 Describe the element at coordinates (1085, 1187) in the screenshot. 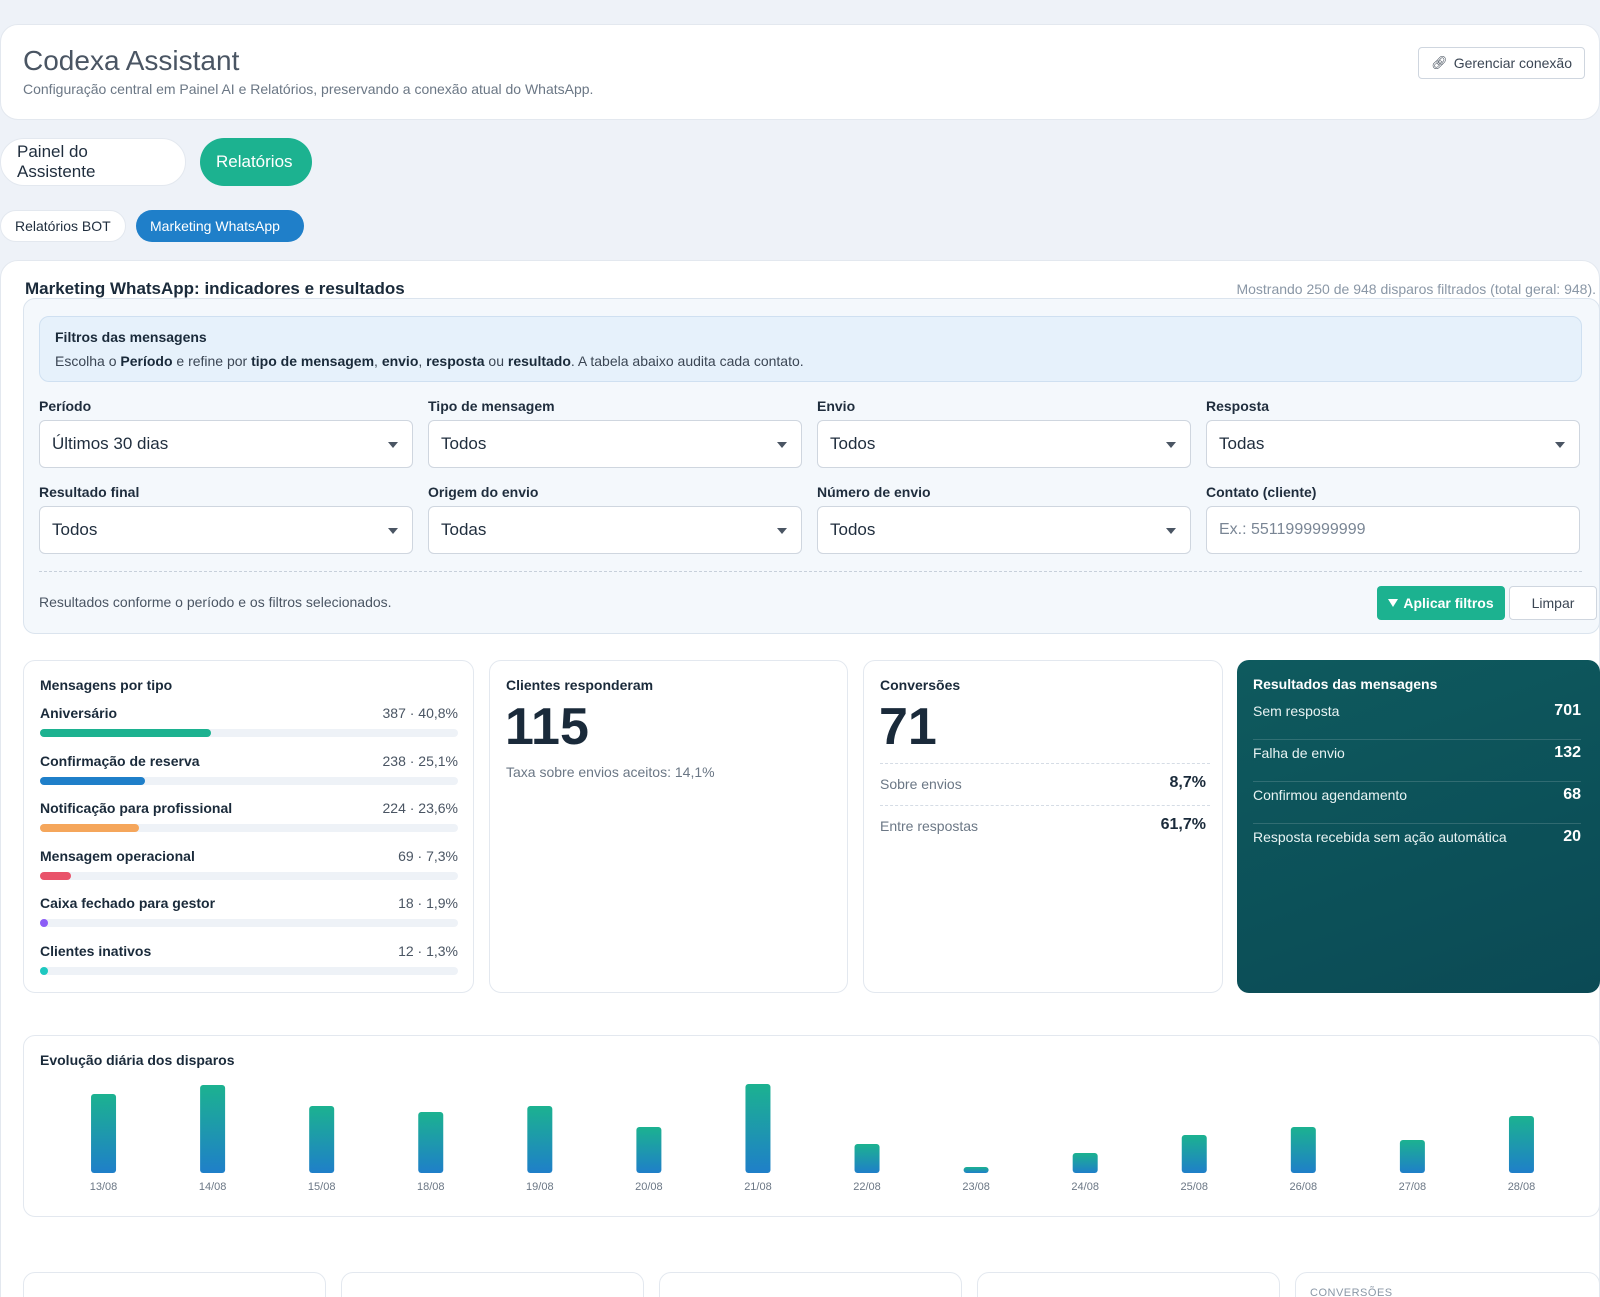

I see `chart-tick-label: 24/08` at that location.